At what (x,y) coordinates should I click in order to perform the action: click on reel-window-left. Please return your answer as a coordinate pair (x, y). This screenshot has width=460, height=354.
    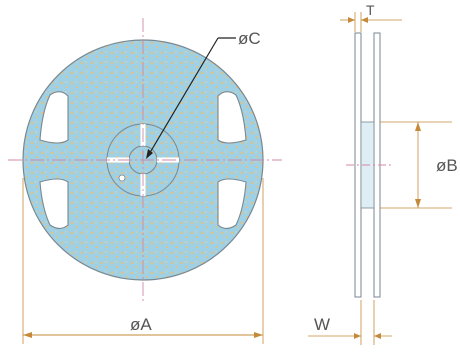
    Looking at the image, I should click on (54, 117).